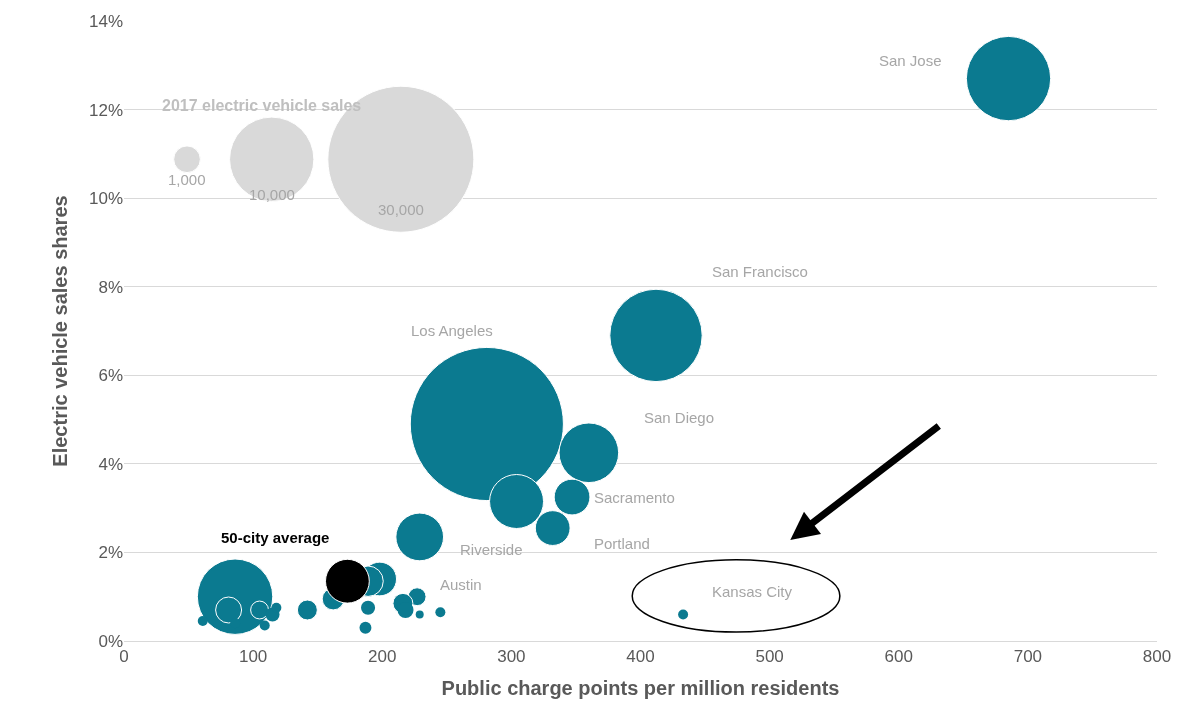  Describe the element at coordinates (60, 331) in the screenshot. I see `y-axis-title: Electric vehicle sales shares` at that location.